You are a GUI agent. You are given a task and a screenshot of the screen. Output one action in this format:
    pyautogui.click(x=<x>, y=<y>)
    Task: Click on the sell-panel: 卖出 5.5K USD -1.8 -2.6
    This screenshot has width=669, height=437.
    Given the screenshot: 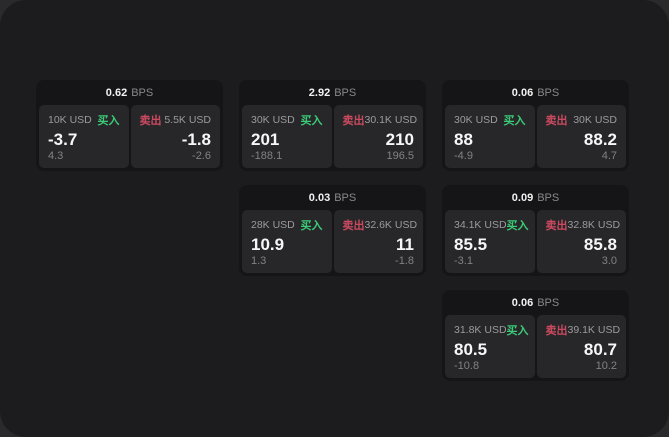 What is the action you would take?
    pyautogui.click(x=175, y=136)
    